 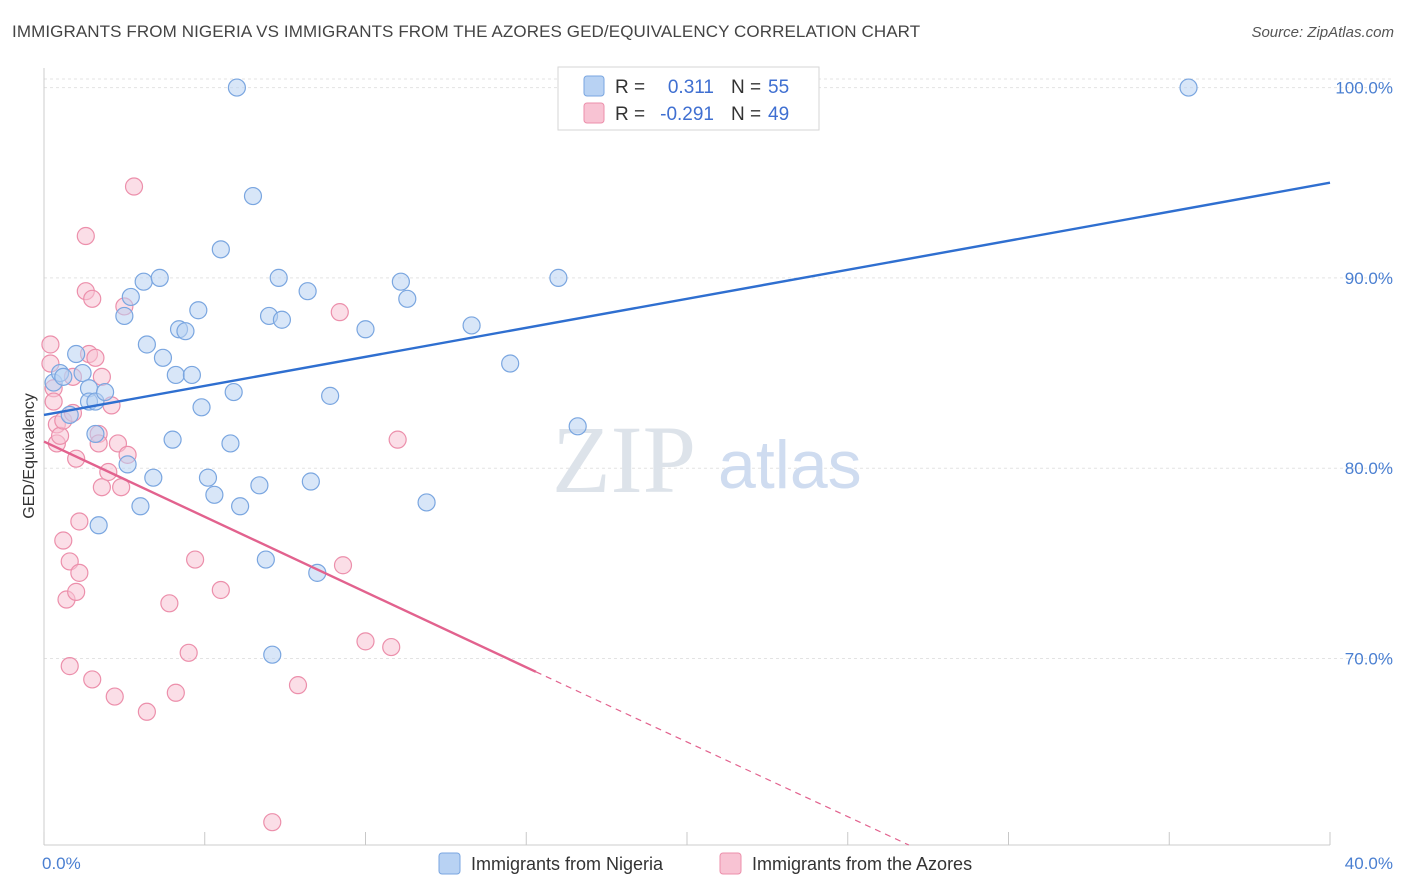 What do you see at coordinates (1369, 278) in the screenshot?
I see `y-tick-label: 90.0%` at bounding box center [1369, 278].